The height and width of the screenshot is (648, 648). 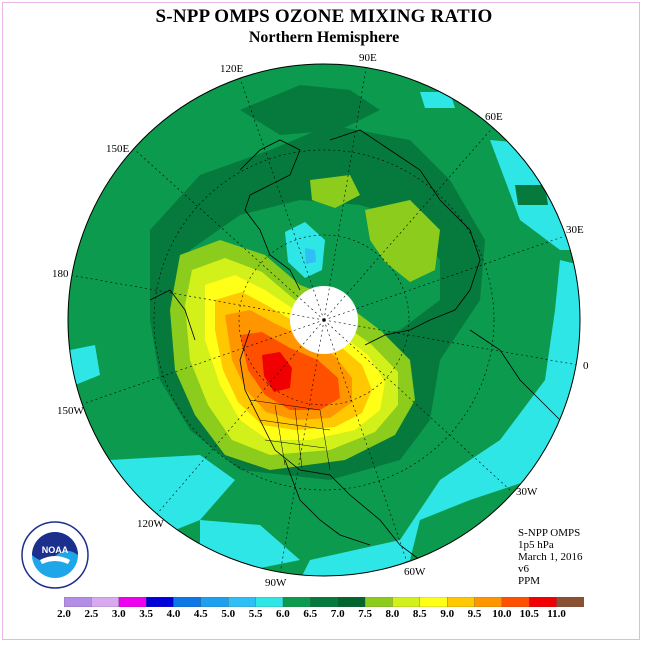 What do you see at coordinates (276, 583) in the screenshot?
I see `label-90w: 90W` at bounding box center [276, 583].